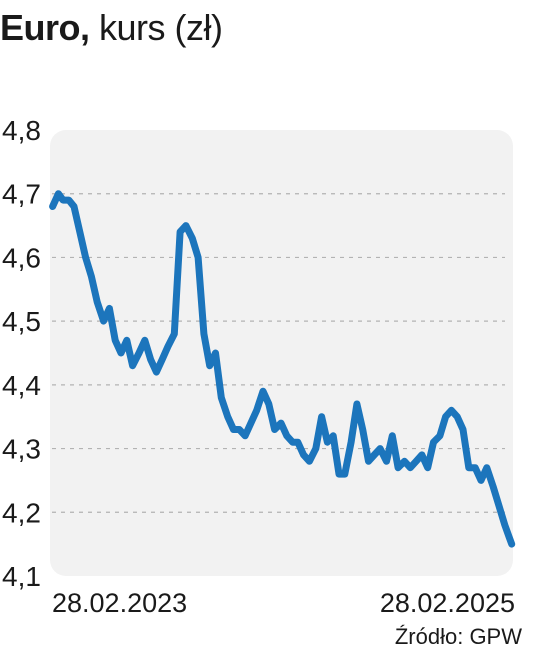 This screenshot has width=536, height=659. I want to click on chart-title-bold: Euro,, so click(45, 27).